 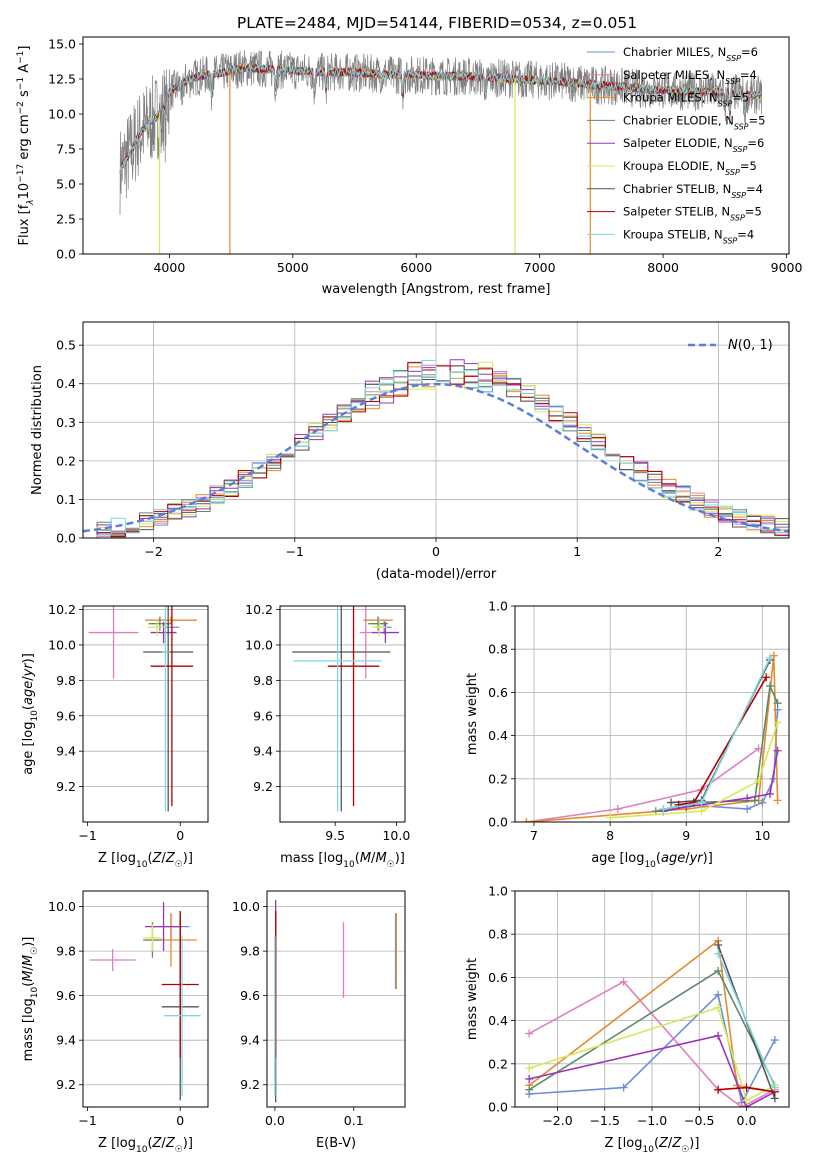 What do you see at coordinates (750, 345) in the screenshot?
I see `legend-label-normal: N(0, 1)` at bounding box center [750, 345].